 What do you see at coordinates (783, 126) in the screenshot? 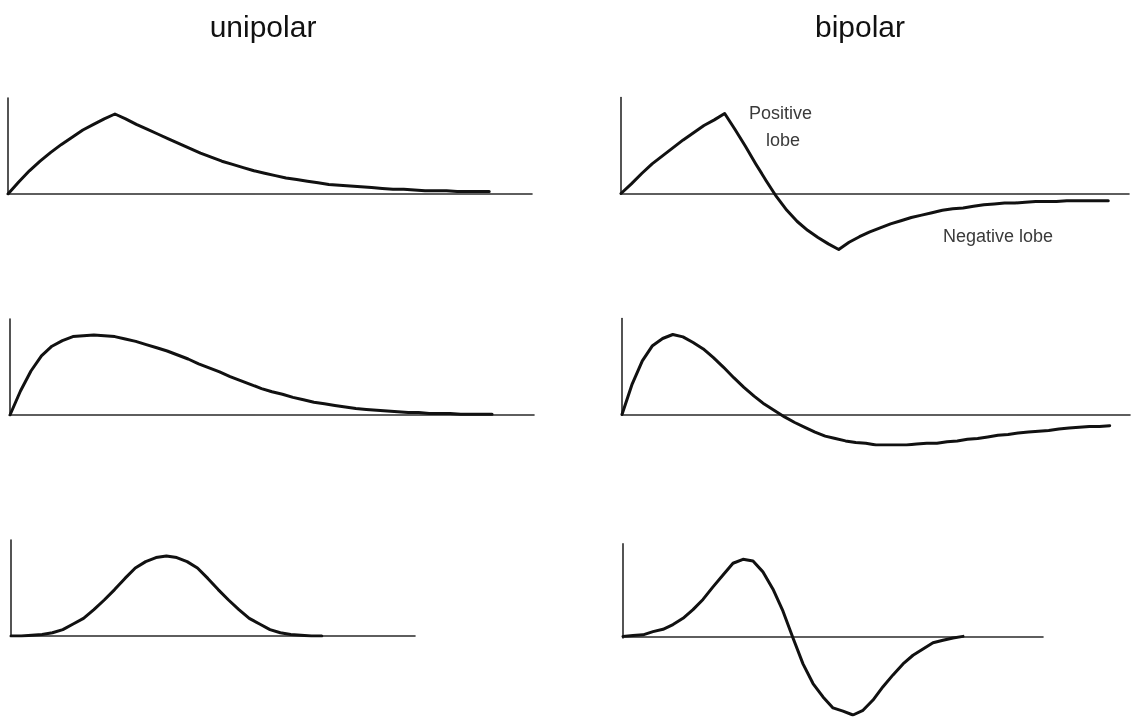
I see `annotation: Positive lobe` at bounding box center [783, 126].